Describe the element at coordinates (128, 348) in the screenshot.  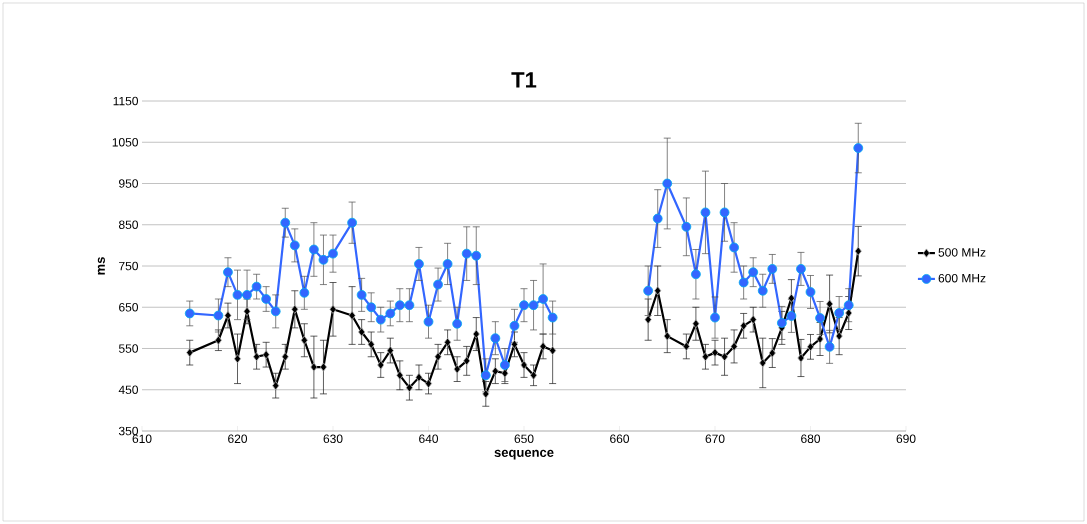
I see `y-tick-label: 550` at that location.